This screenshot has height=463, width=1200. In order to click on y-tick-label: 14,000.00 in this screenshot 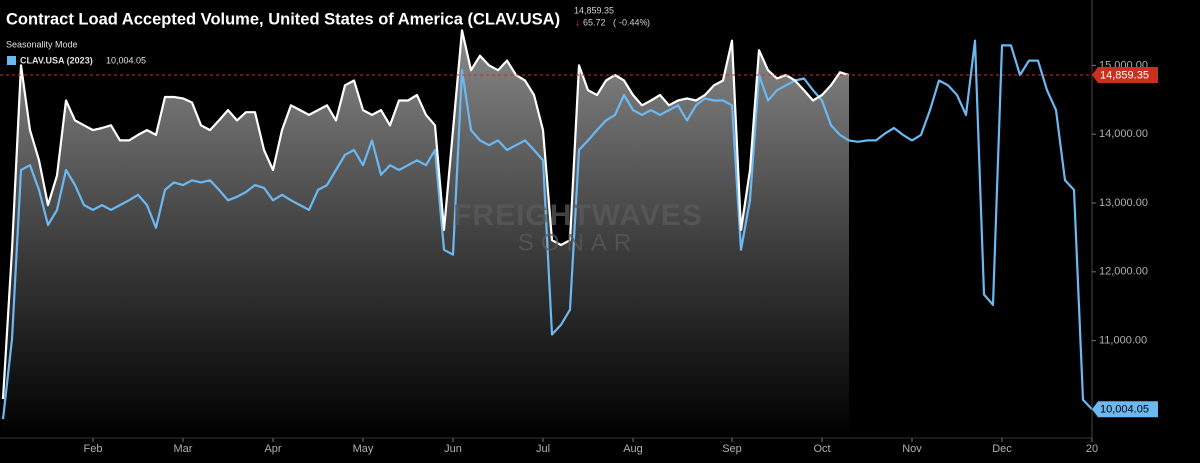, I will do `click(1123, 134)`.